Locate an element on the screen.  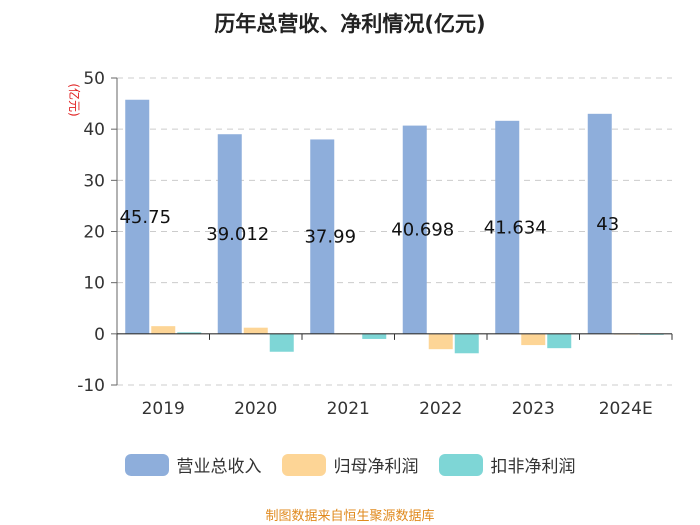
bar-0-2022 is located at coordinates (414, 229).